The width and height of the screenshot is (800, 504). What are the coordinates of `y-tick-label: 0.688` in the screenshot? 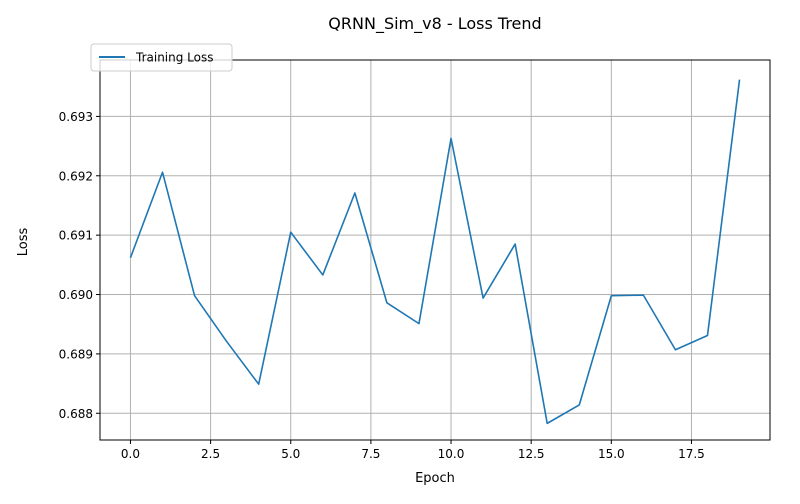 It's located at (76, 414).